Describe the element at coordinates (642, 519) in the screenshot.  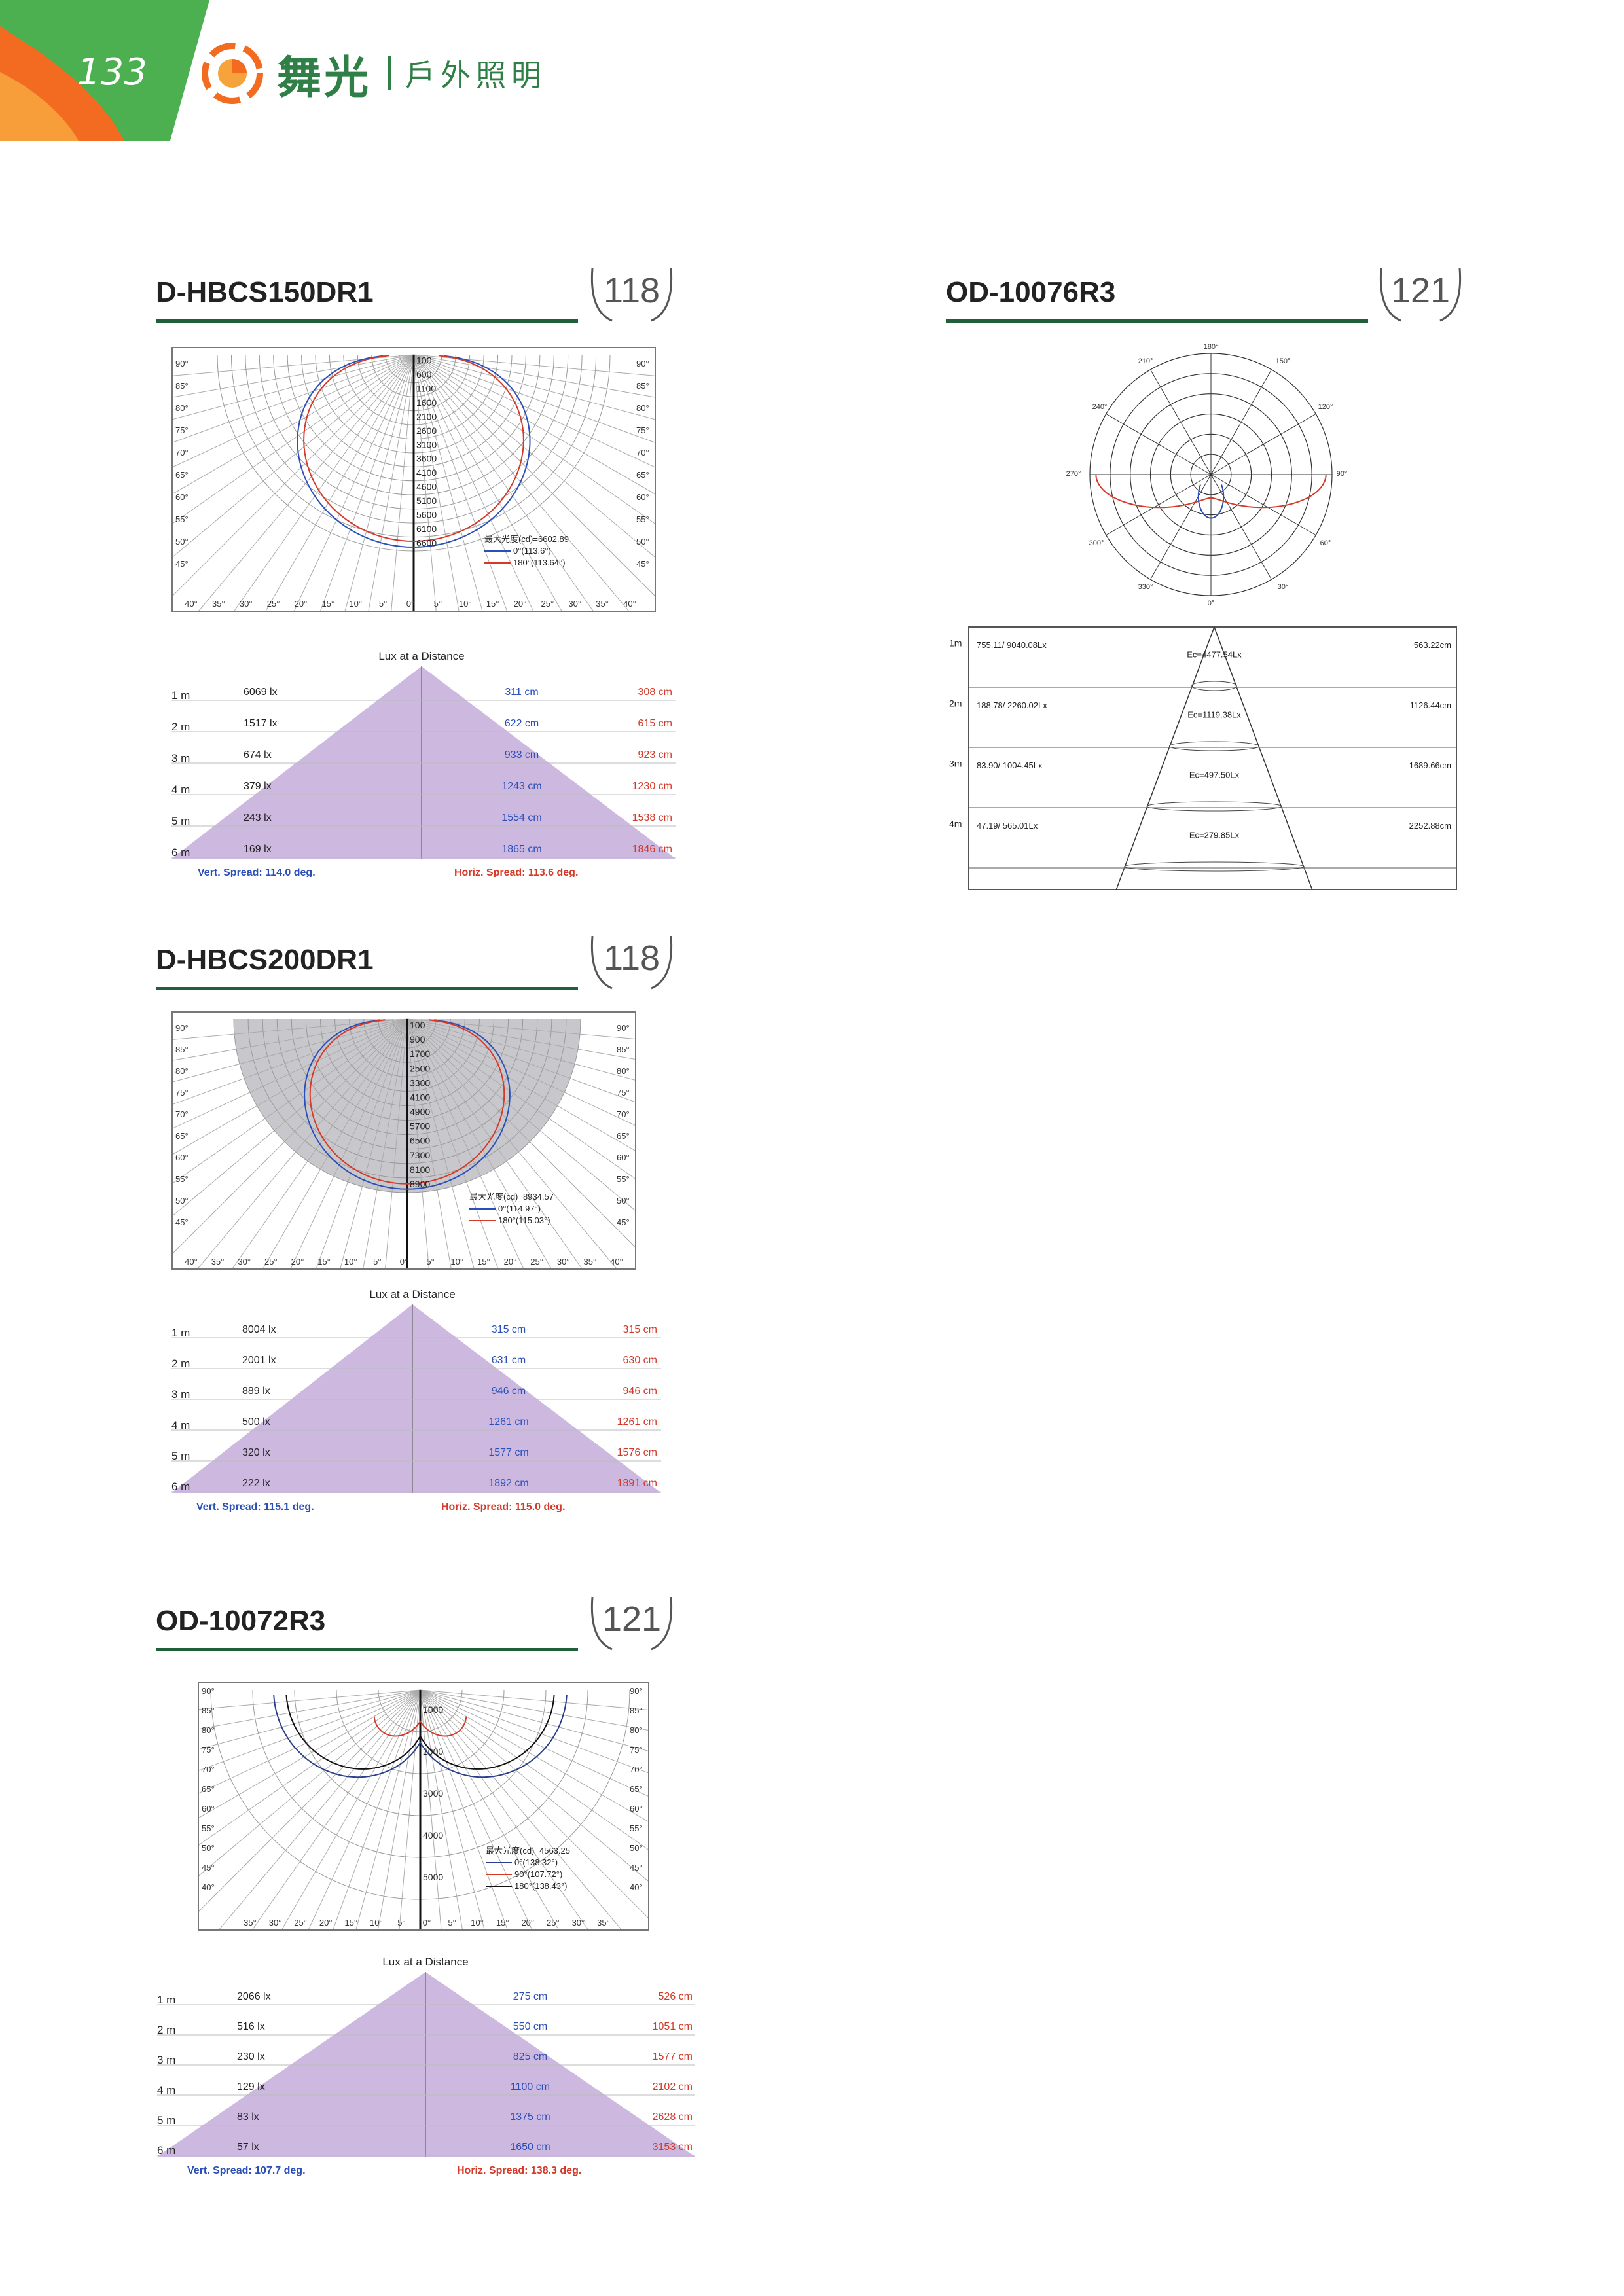
I see `polar-angle-label-right: 55°` at that location.